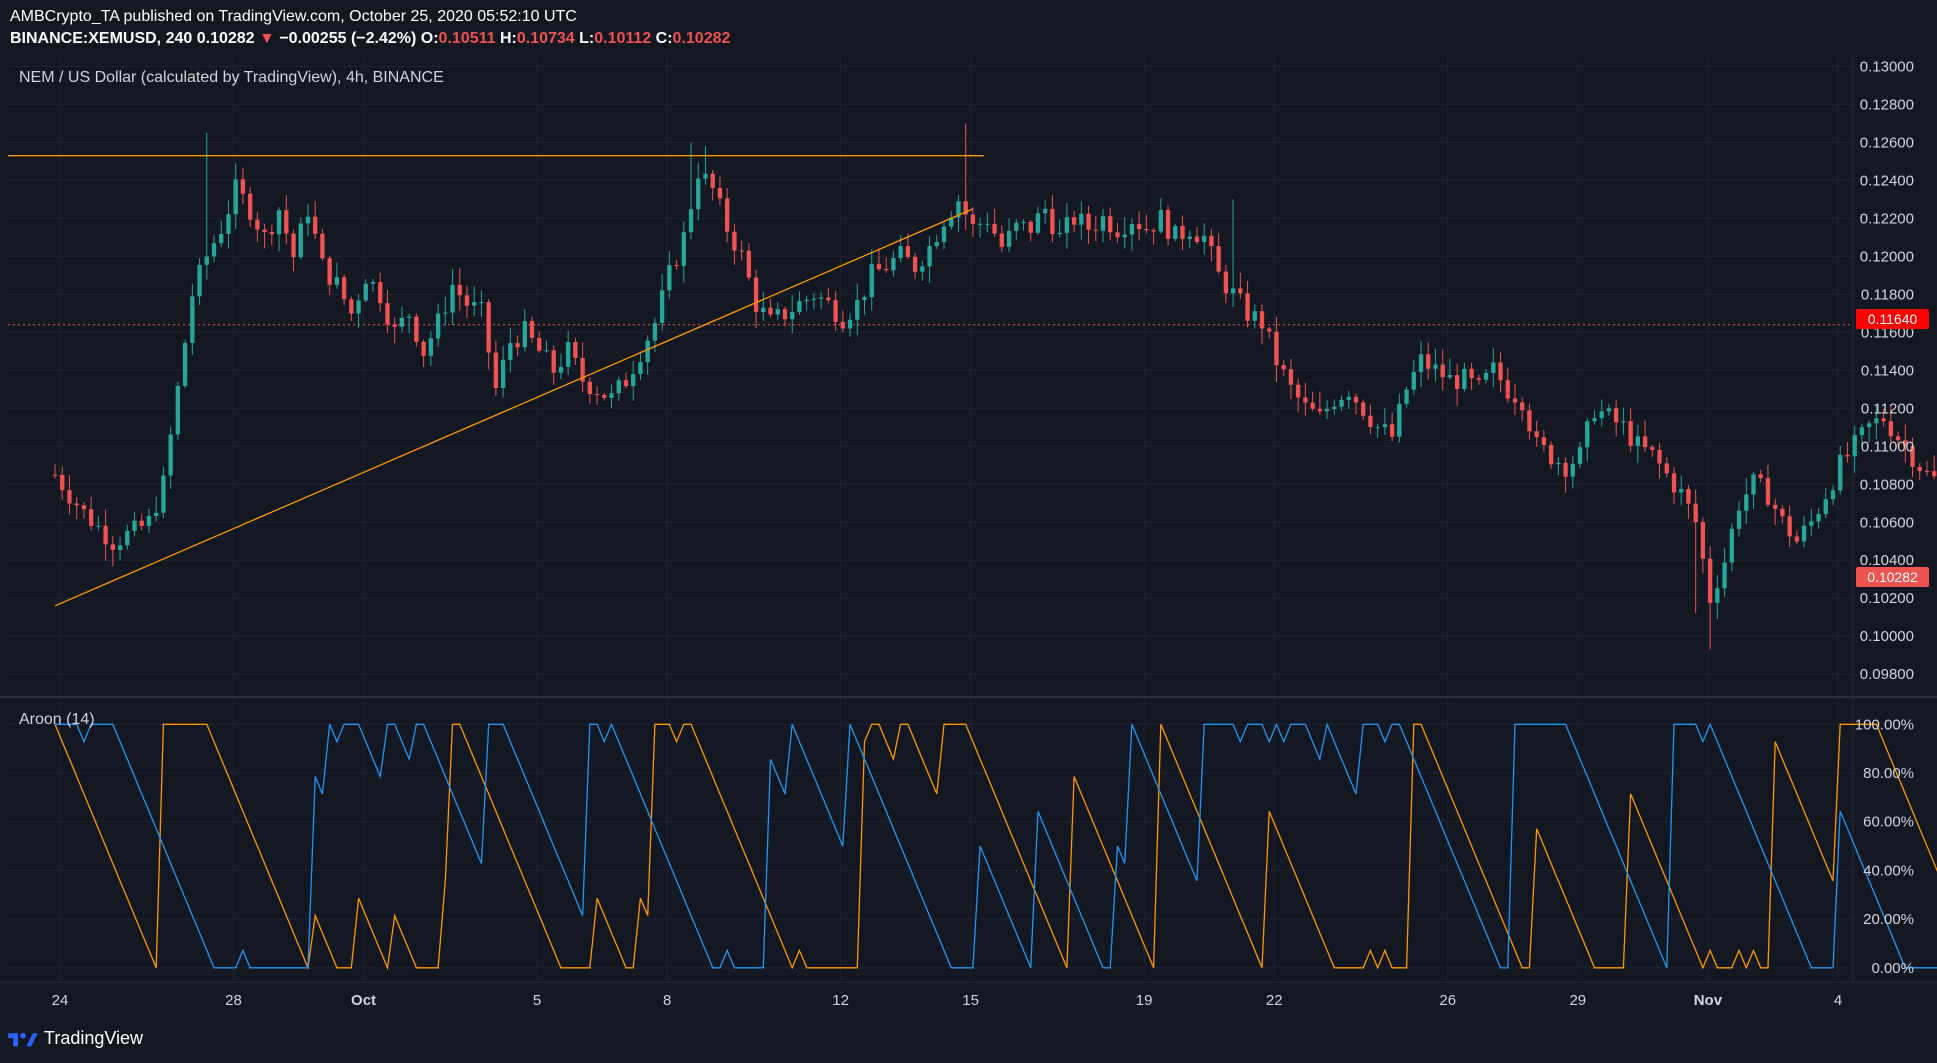  I want to click on open-label: O:, so click(429, 38).